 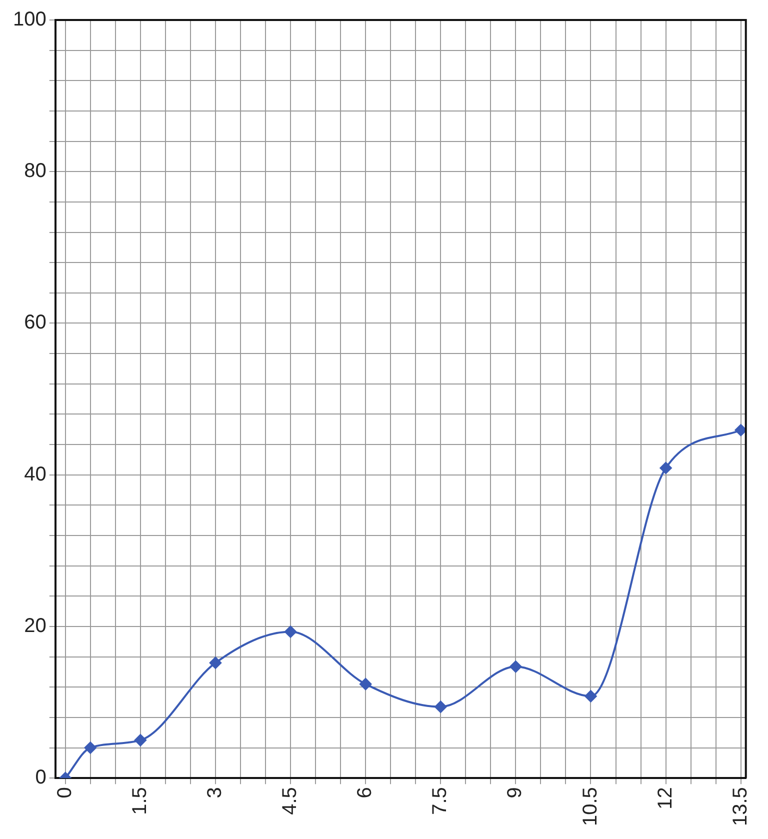 I want to click on x-tick-label: 13.5, so click(x=740, y=806).